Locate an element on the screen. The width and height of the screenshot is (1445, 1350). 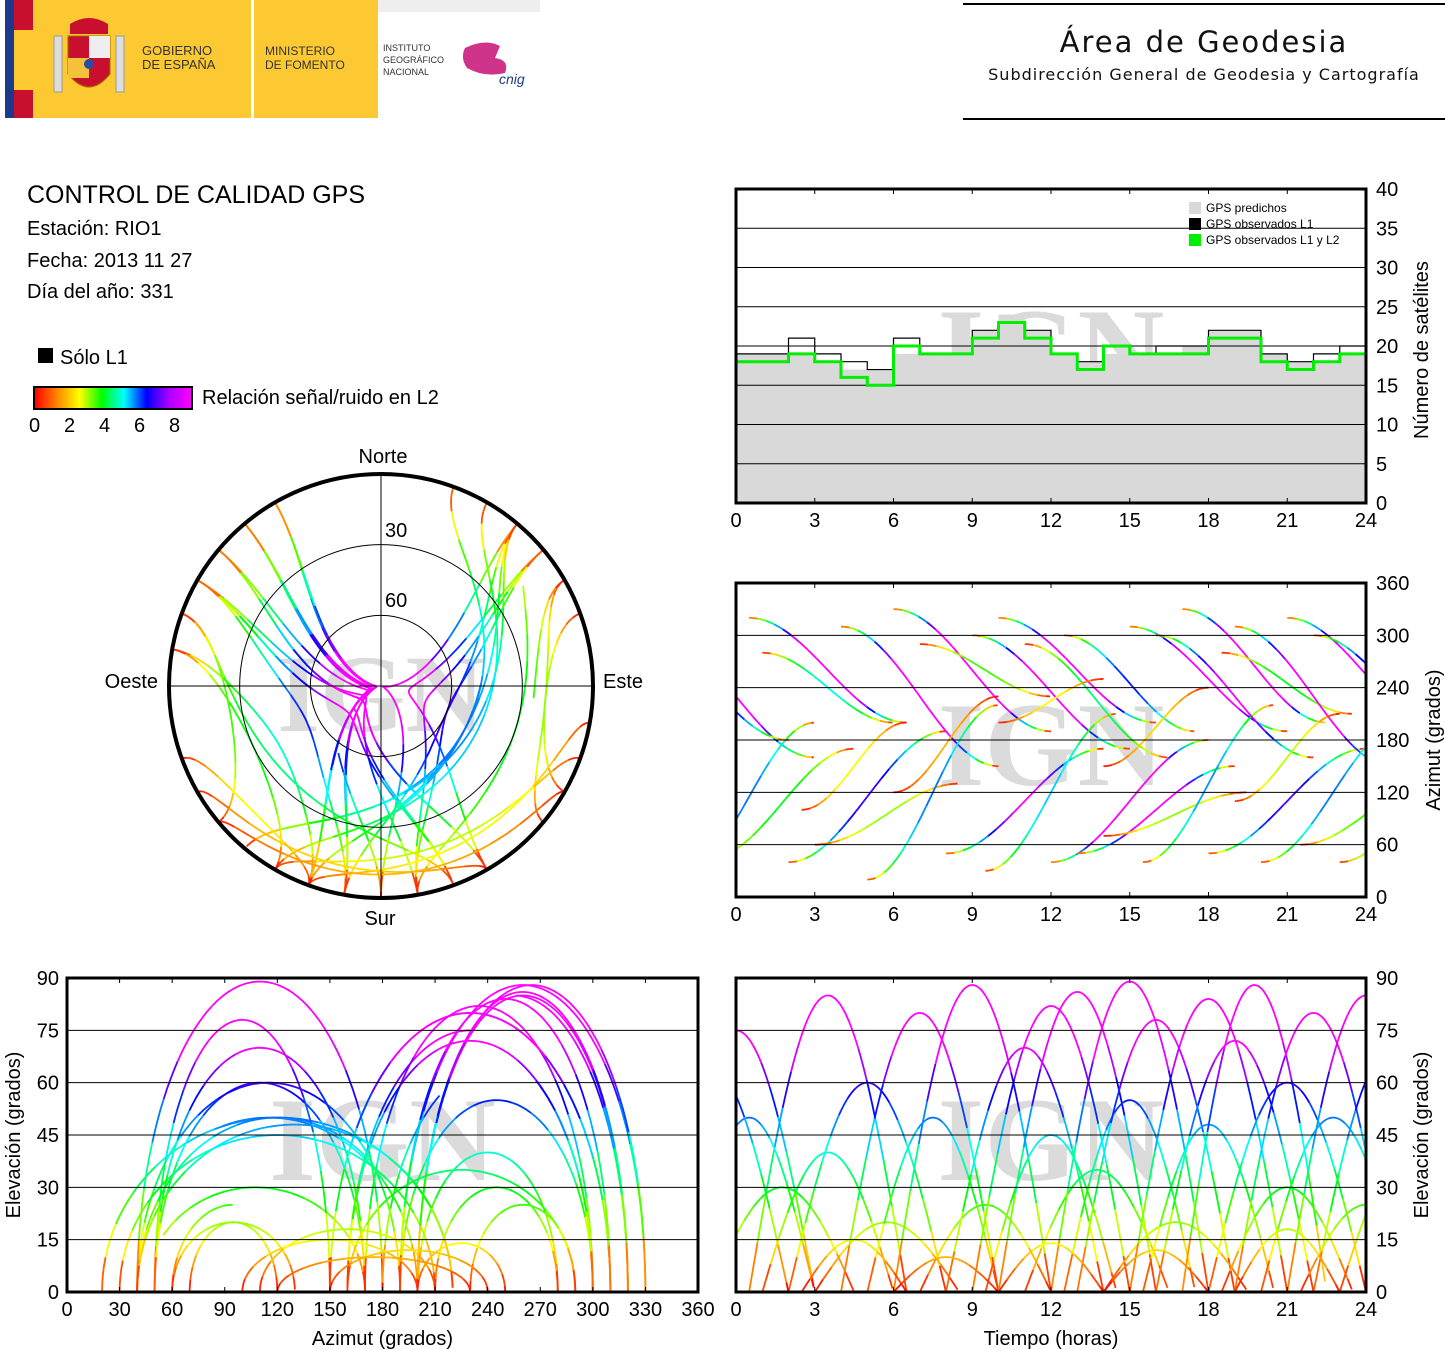
plot-frame is located at coordinates (1051, 346).